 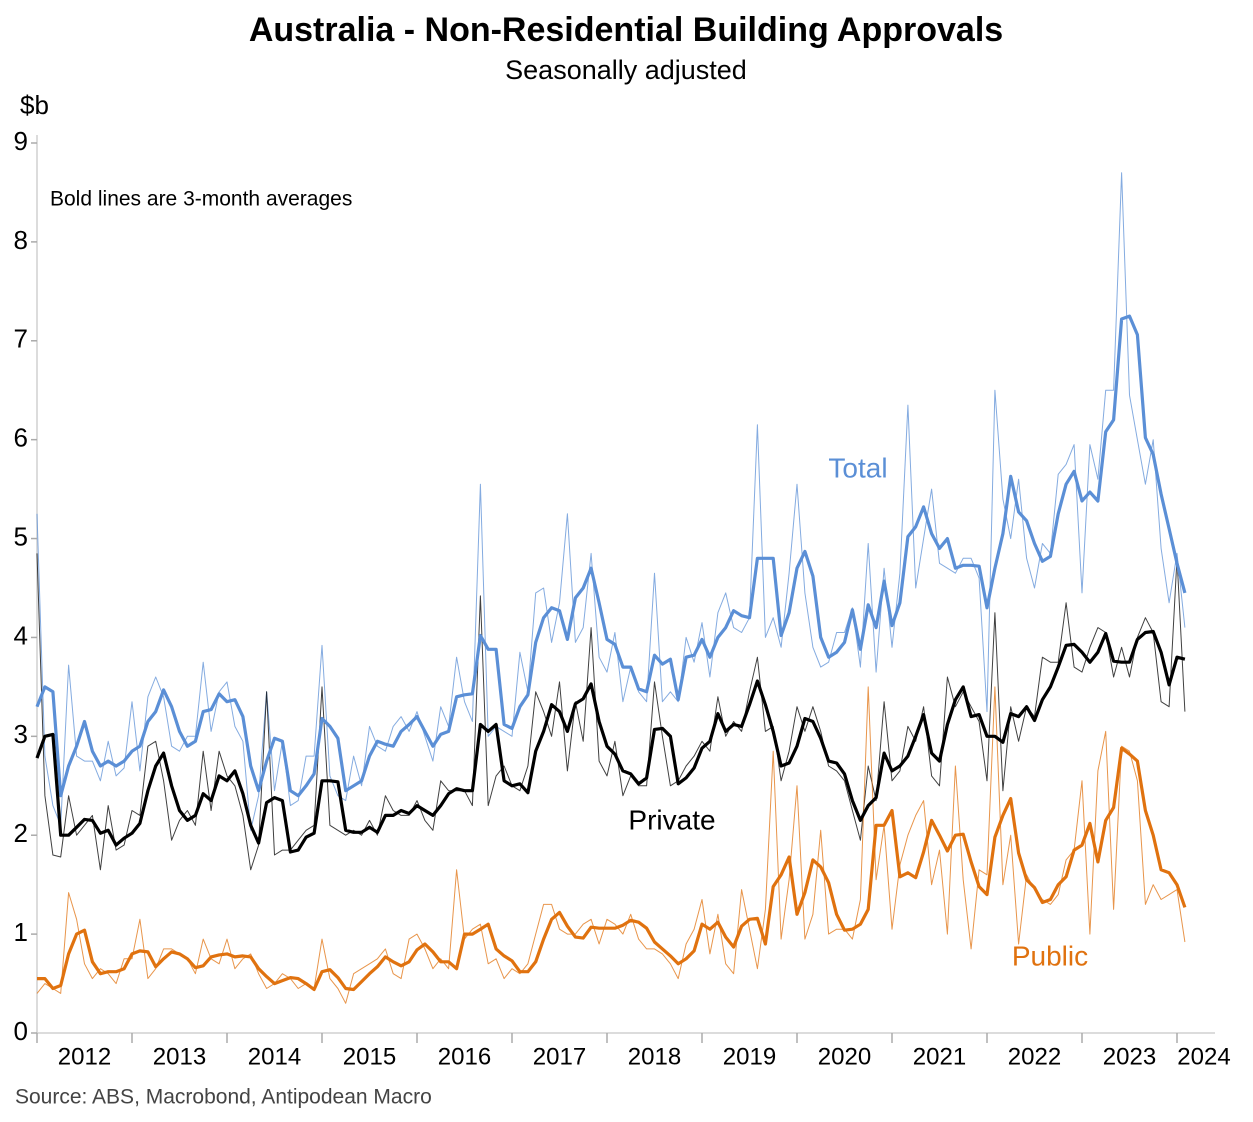 What do you see at coordinates (21, 240) in the screenshot?
I see `y-tick-label: 8` at bounding box center [21, 240].